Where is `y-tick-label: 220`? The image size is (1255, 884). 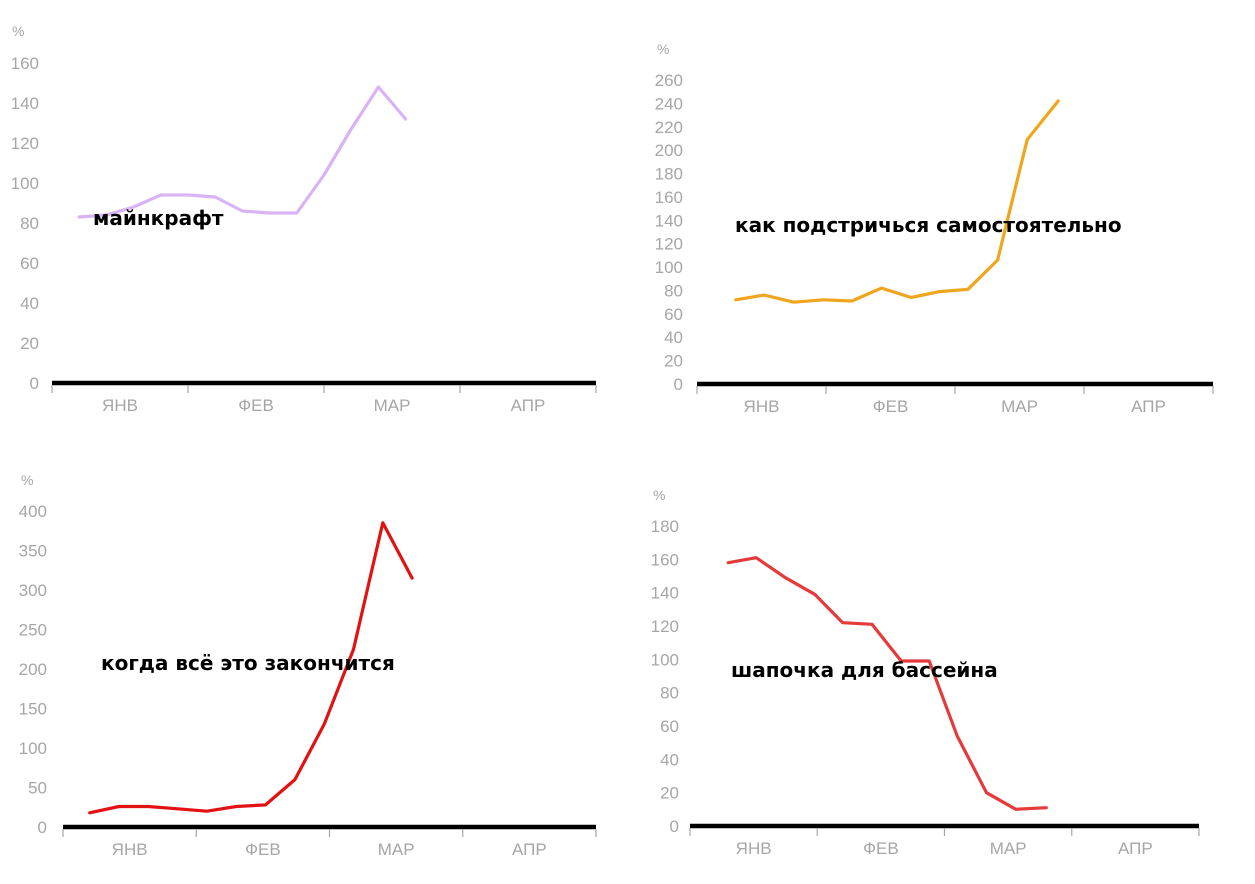 y-tick-label: 220 is located at coordinates (669, 127).